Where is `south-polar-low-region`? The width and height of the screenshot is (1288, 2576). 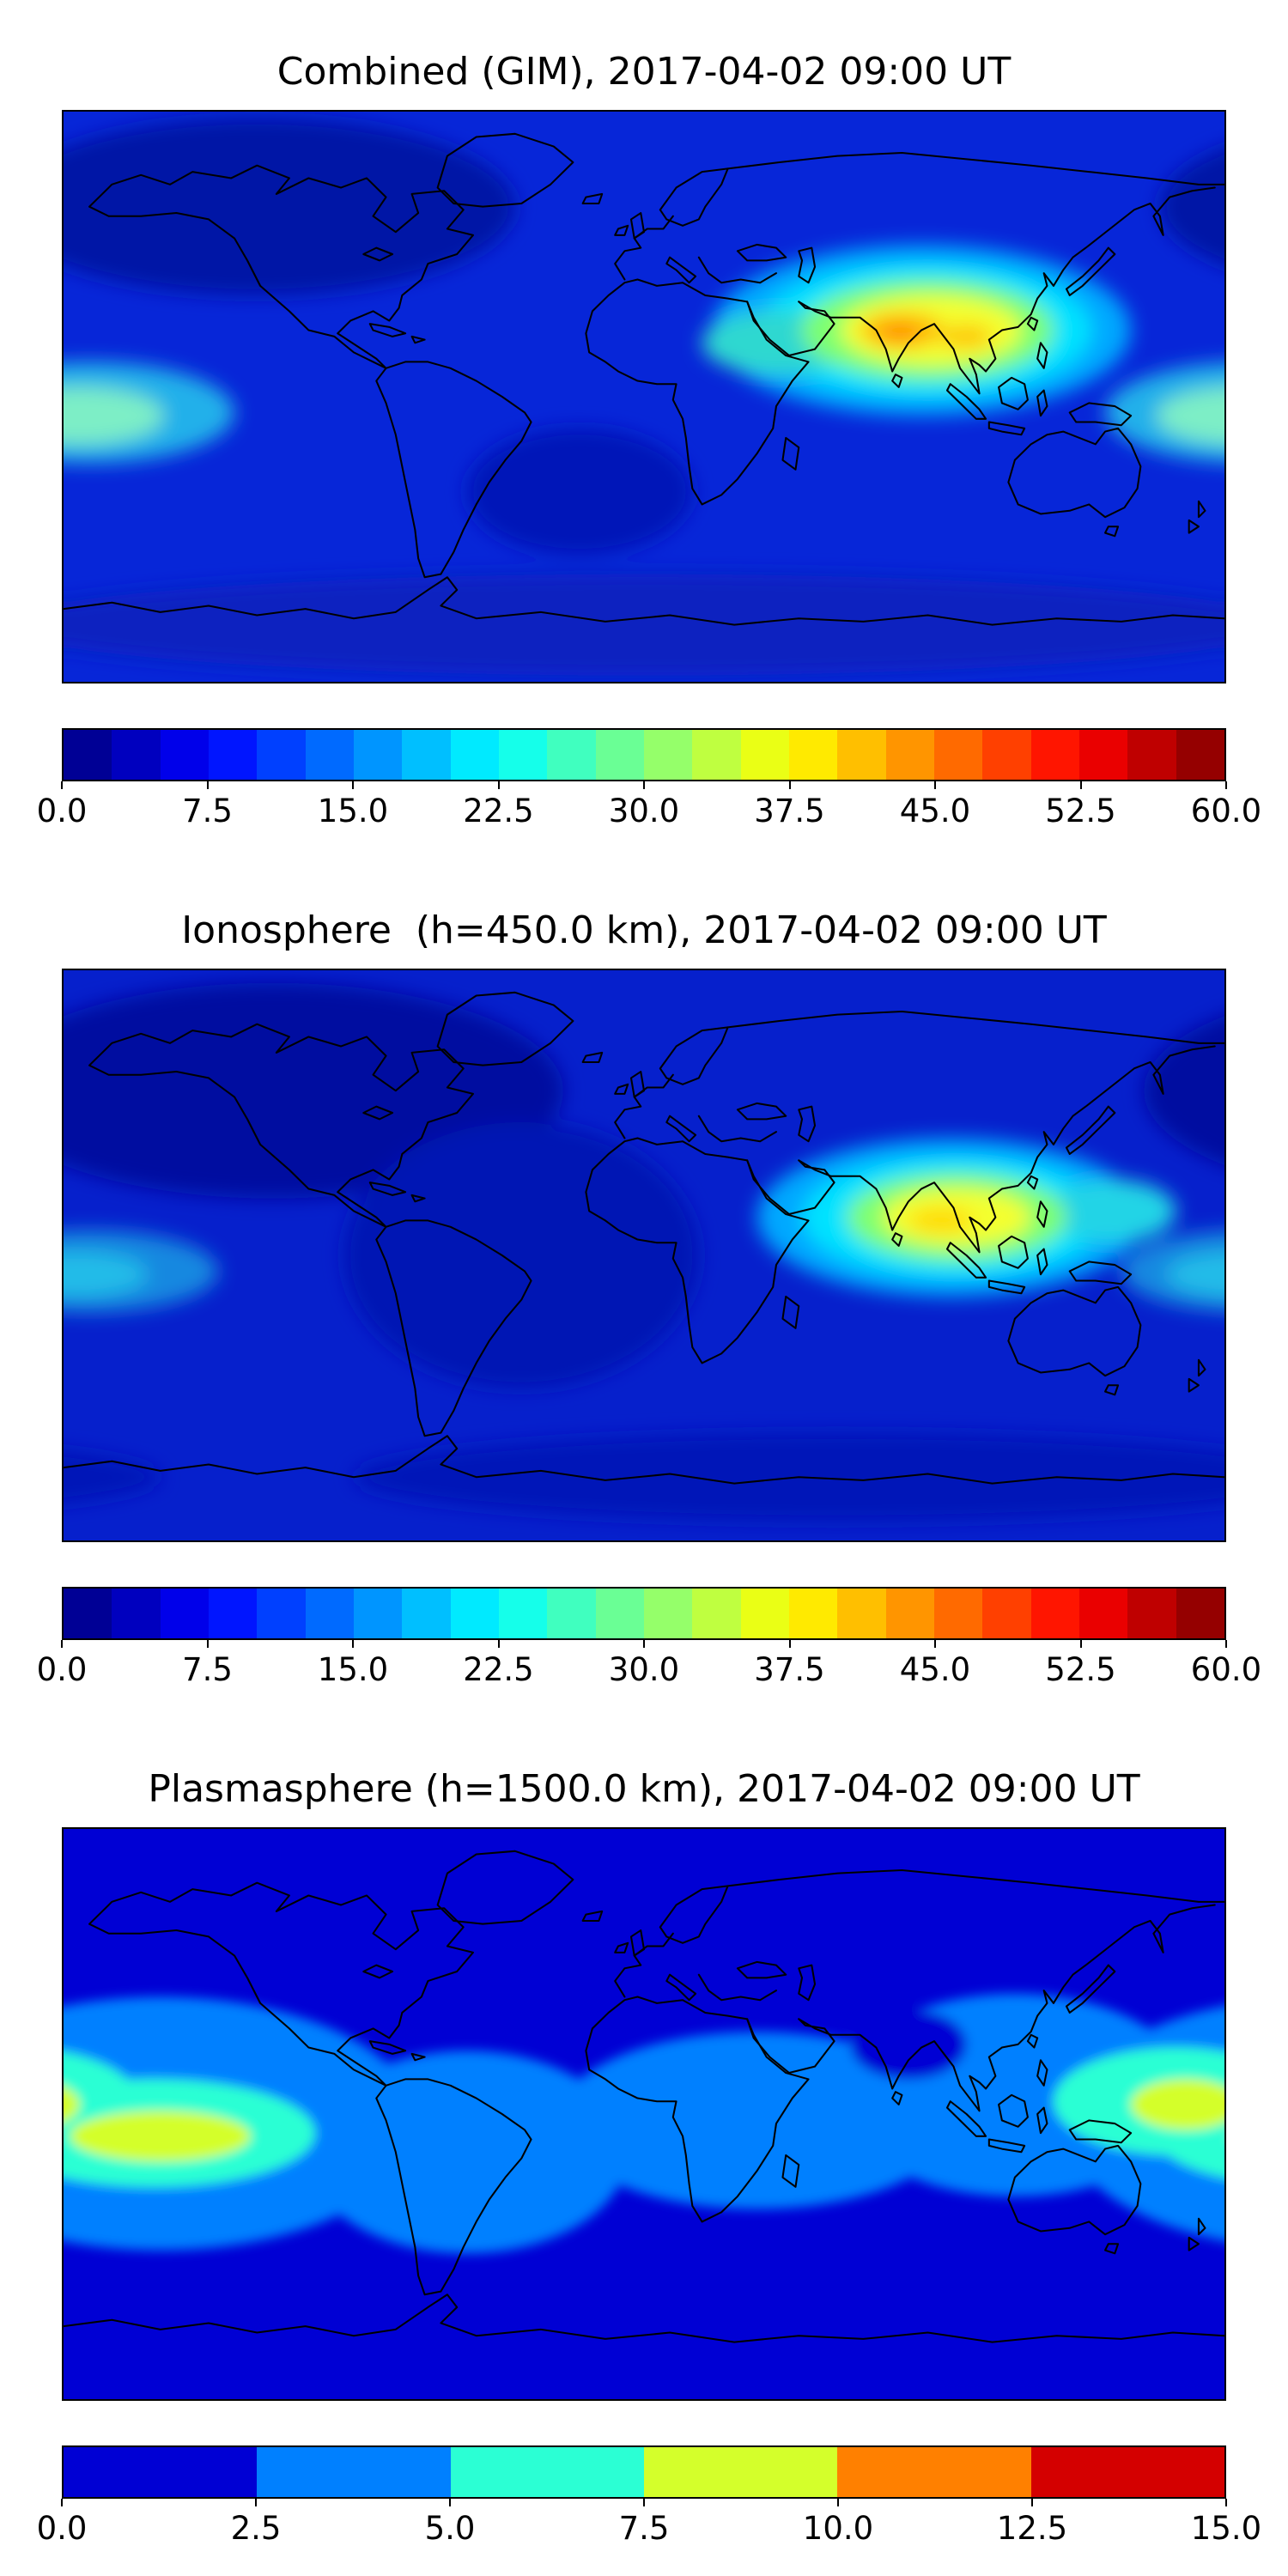 south-polar-low-region is located at coordinates (1192, 625).